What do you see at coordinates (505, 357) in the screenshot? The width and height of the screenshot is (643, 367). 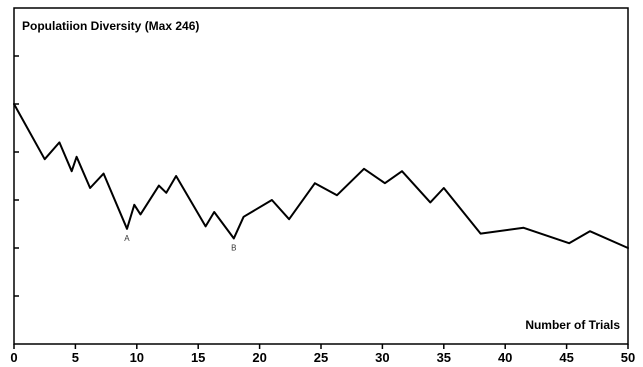 I see `x-tick-label: 40` at bounding box center [505, 357].